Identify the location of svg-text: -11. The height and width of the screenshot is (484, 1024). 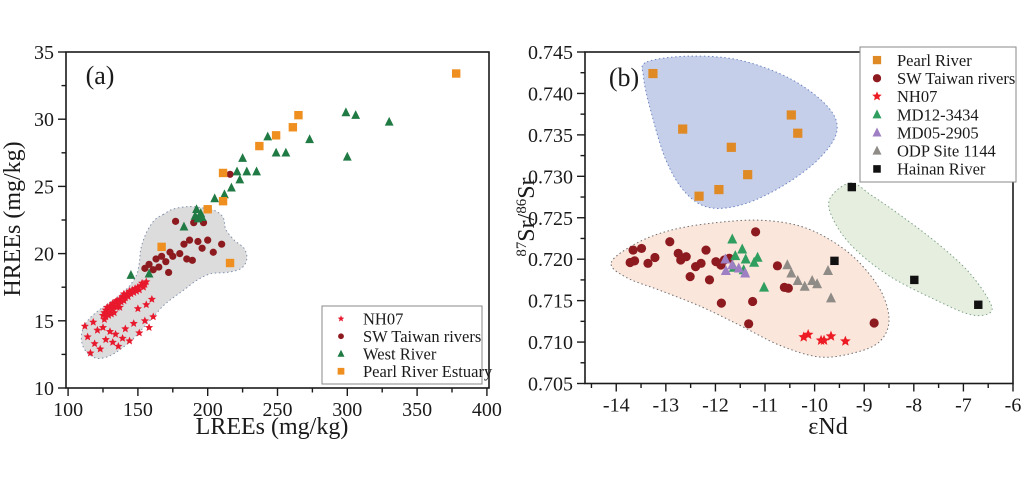
(765, 406).